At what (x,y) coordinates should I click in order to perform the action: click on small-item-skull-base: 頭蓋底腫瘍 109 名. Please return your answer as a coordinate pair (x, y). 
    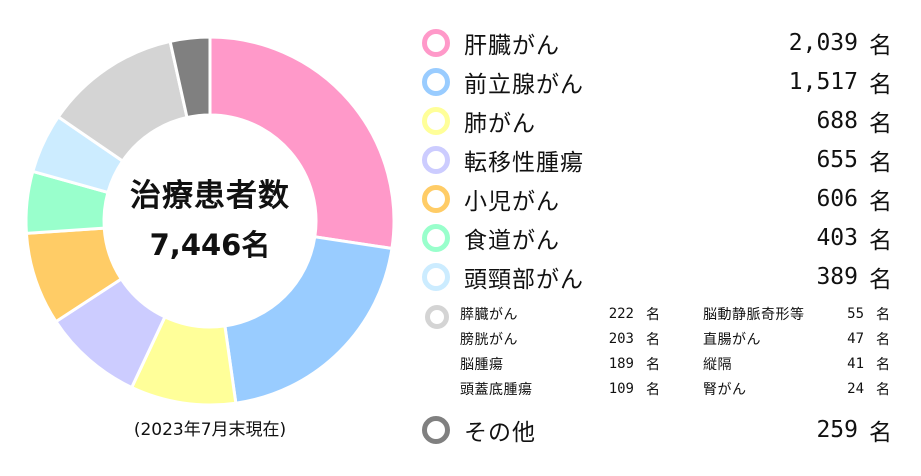
    Looking at the image, I should click on (560, 389).